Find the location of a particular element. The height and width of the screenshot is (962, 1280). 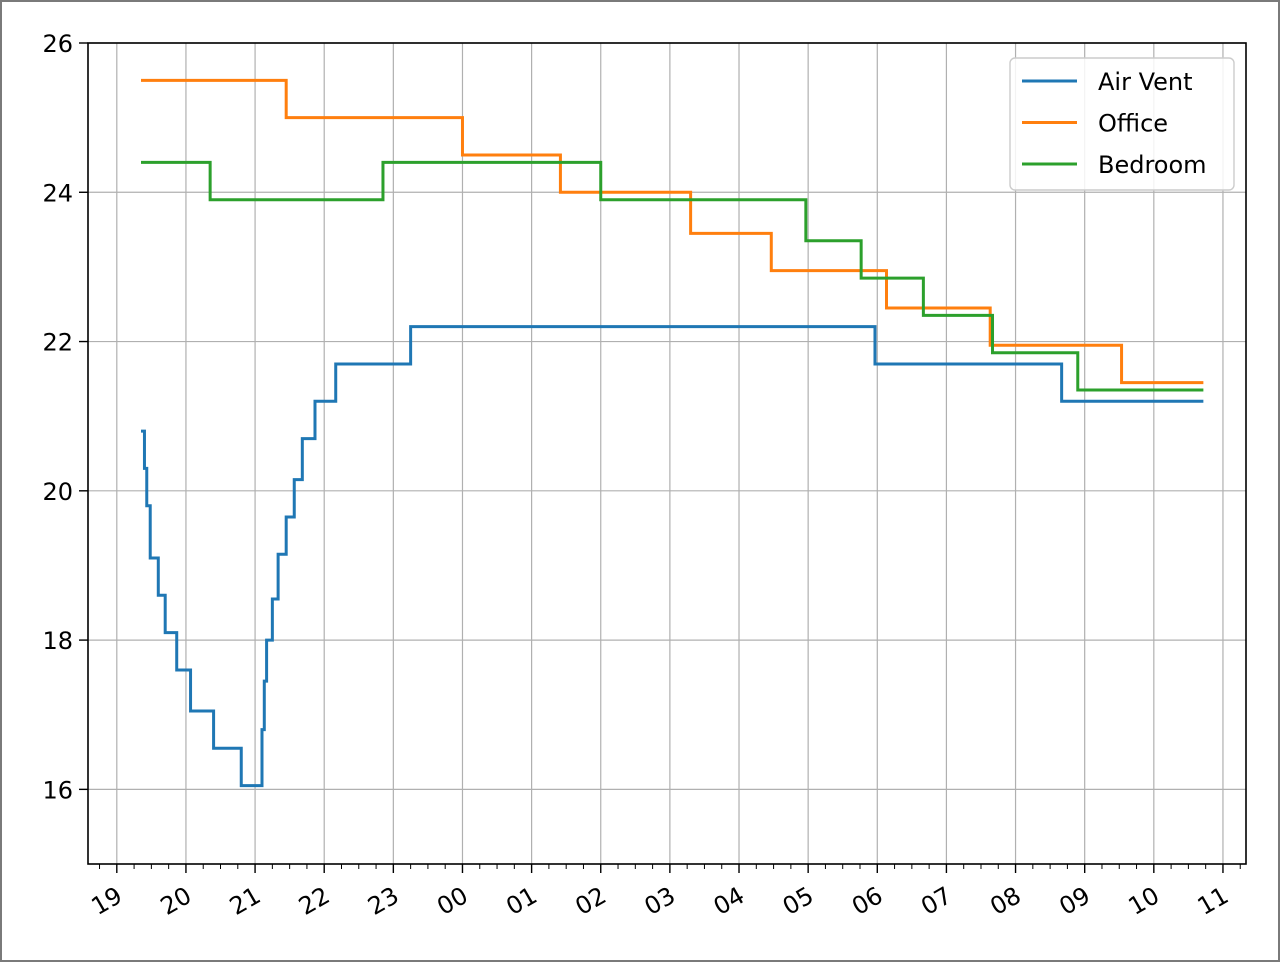

x-tick-label: 10 is located at coordinates (1144, 901).